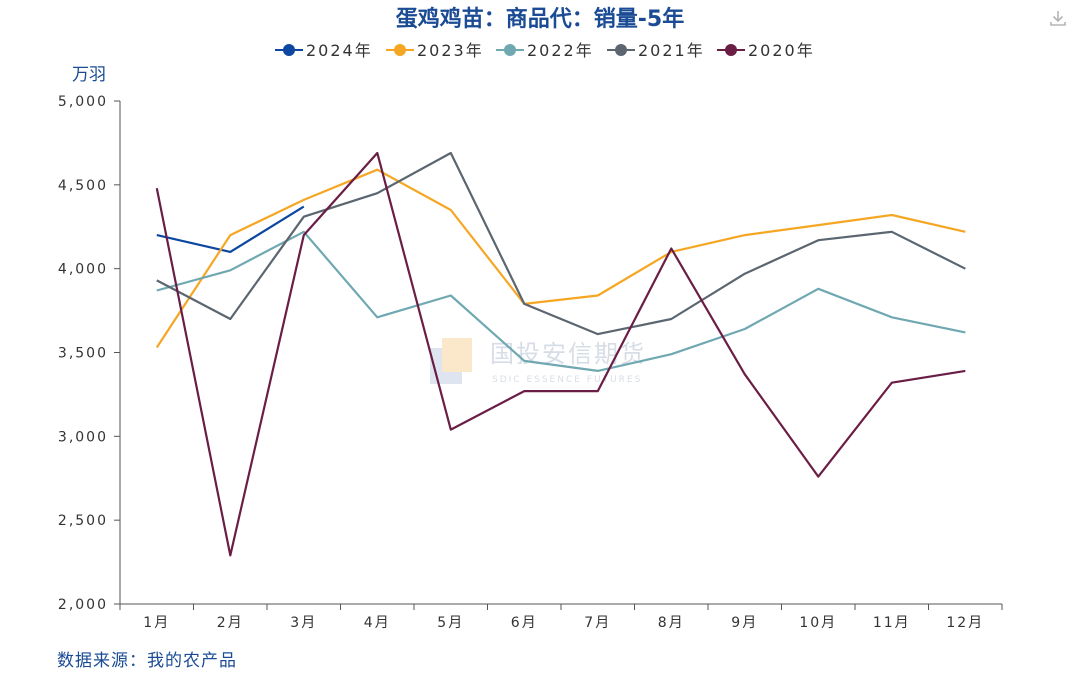  I want to click on x-tick-label: 11月, so click(892, 623).